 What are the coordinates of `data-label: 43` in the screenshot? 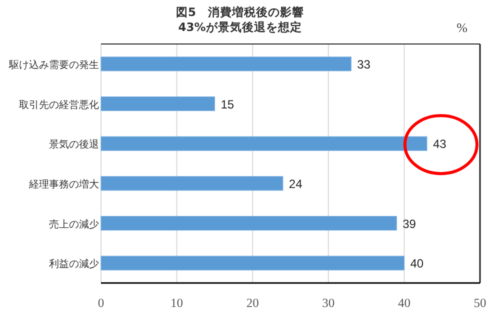 It's located at (439, 144).